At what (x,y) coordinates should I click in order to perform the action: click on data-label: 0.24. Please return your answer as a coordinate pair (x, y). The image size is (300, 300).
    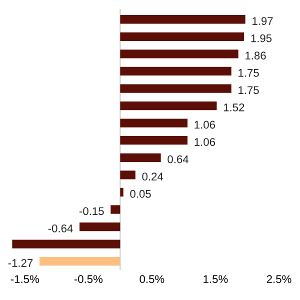
    Looking at the image, I should click on (153, 176).